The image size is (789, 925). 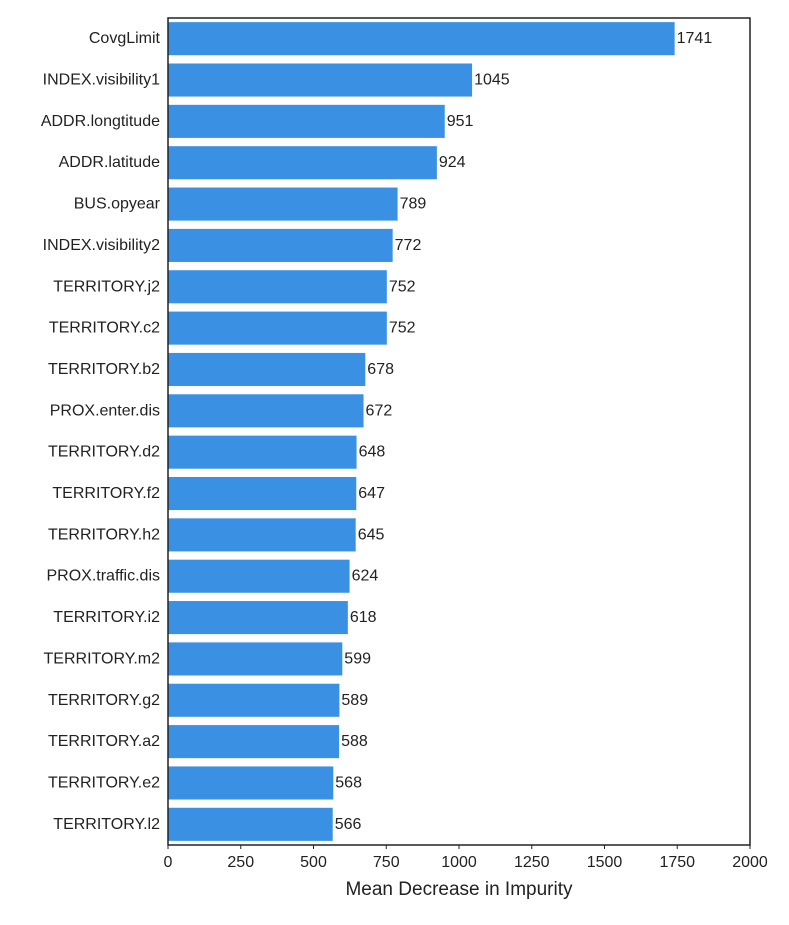 I want to click on category-label: TERRITORY.m2, so click(x=102, y=658).